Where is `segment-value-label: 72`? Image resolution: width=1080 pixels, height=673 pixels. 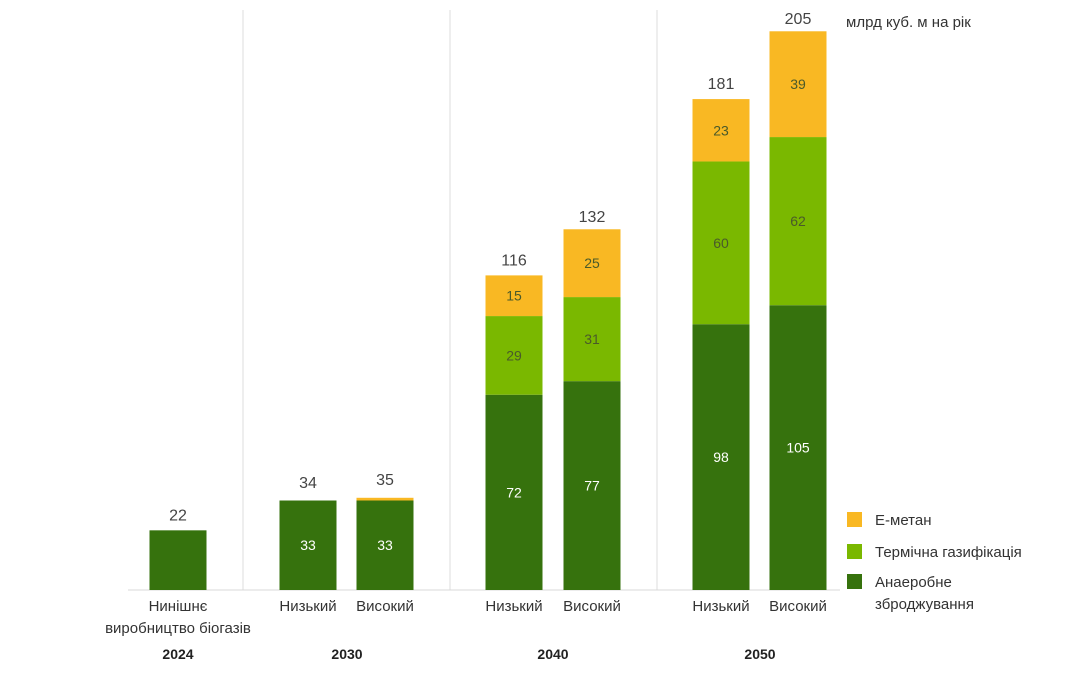 segment-value-label: 72 is located at coordinates (514, 492).